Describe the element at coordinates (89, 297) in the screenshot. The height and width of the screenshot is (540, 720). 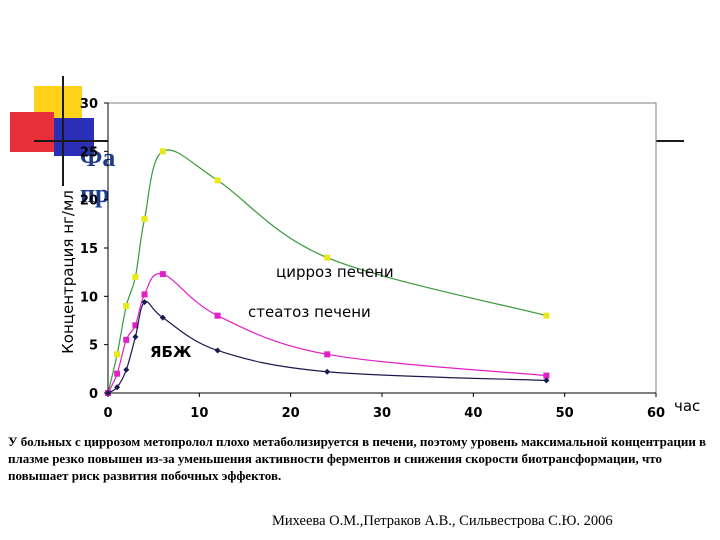
I see `y-tick-label: 10` at that location.